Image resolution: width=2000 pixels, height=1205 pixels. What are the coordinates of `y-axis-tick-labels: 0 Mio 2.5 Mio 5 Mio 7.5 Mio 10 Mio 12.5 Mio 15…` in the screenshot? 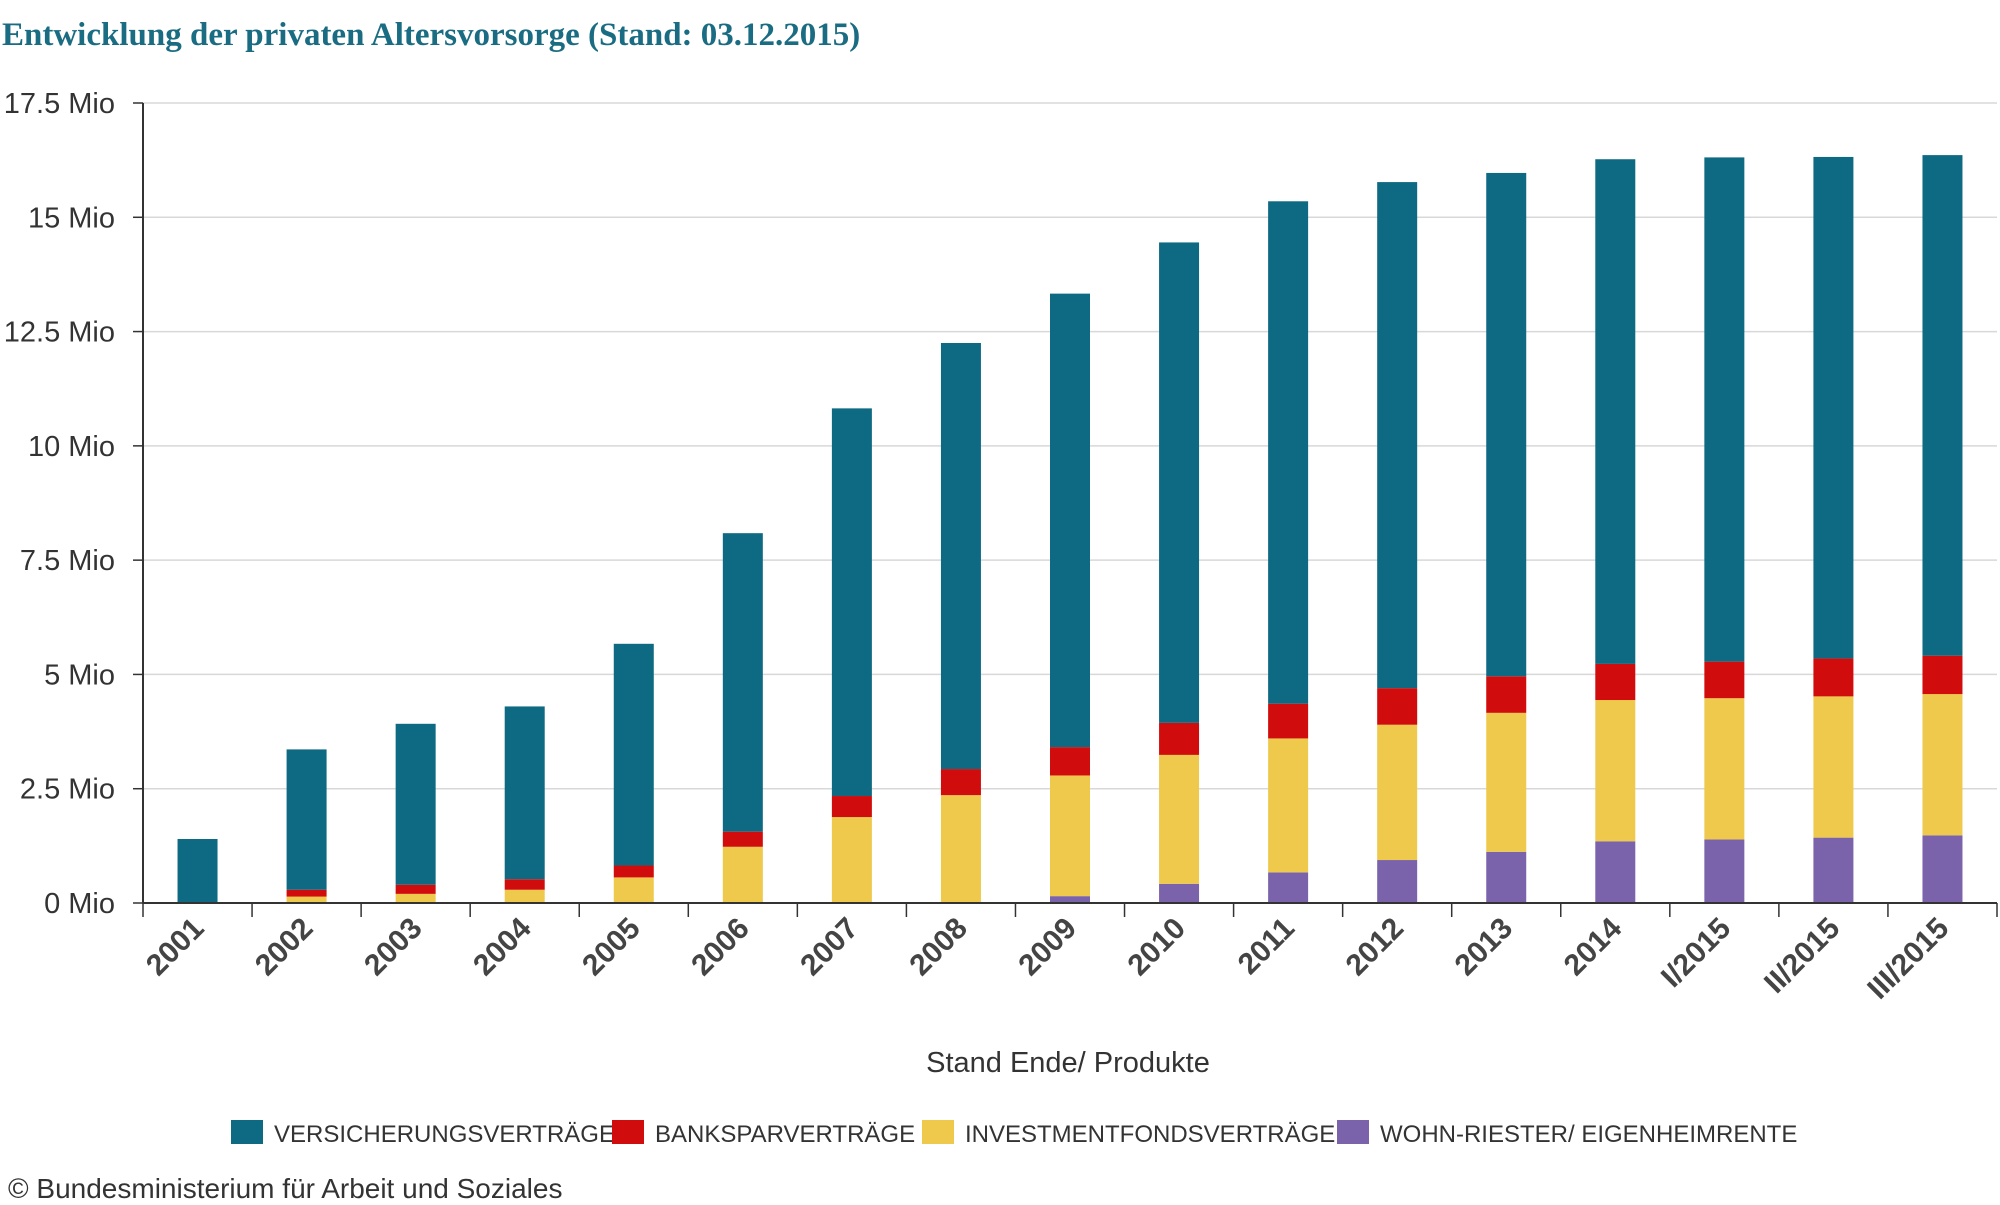 It's located at (59, 504).